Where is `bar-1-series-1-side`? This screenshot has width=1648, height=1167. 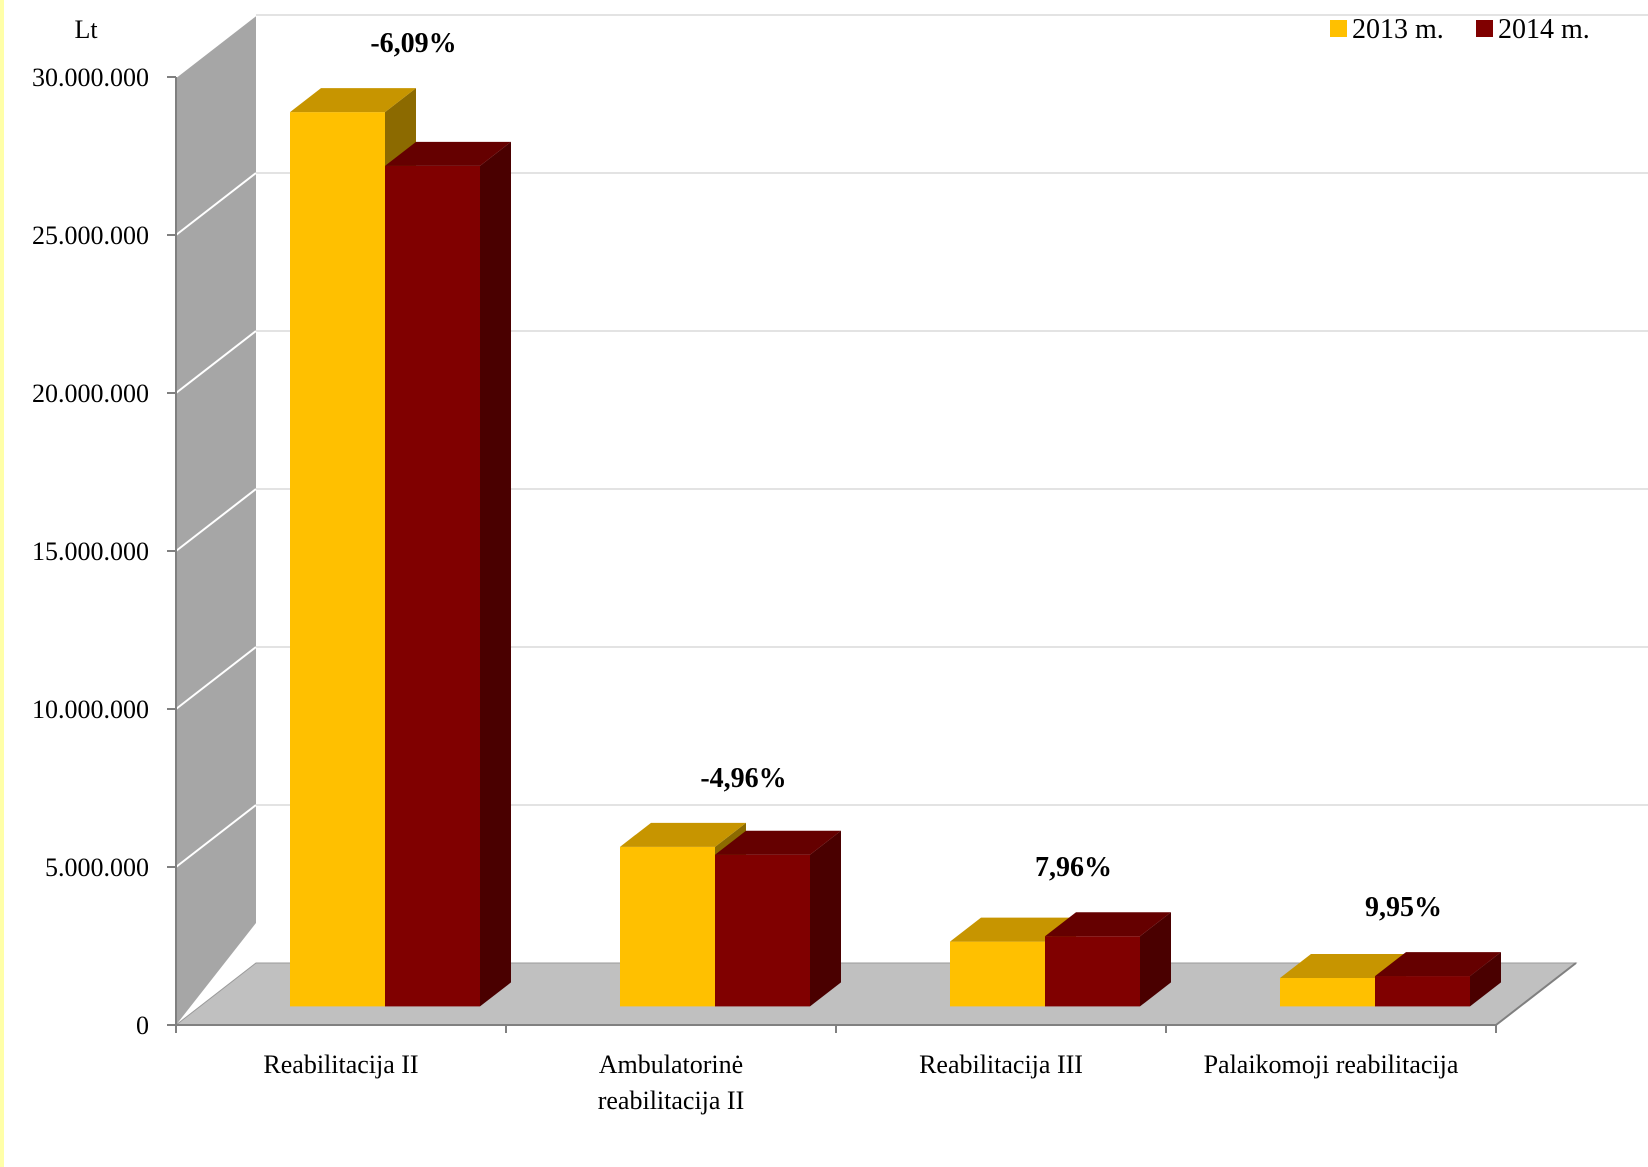
bar-1-series-1-side is located at coordinates (825, 919).